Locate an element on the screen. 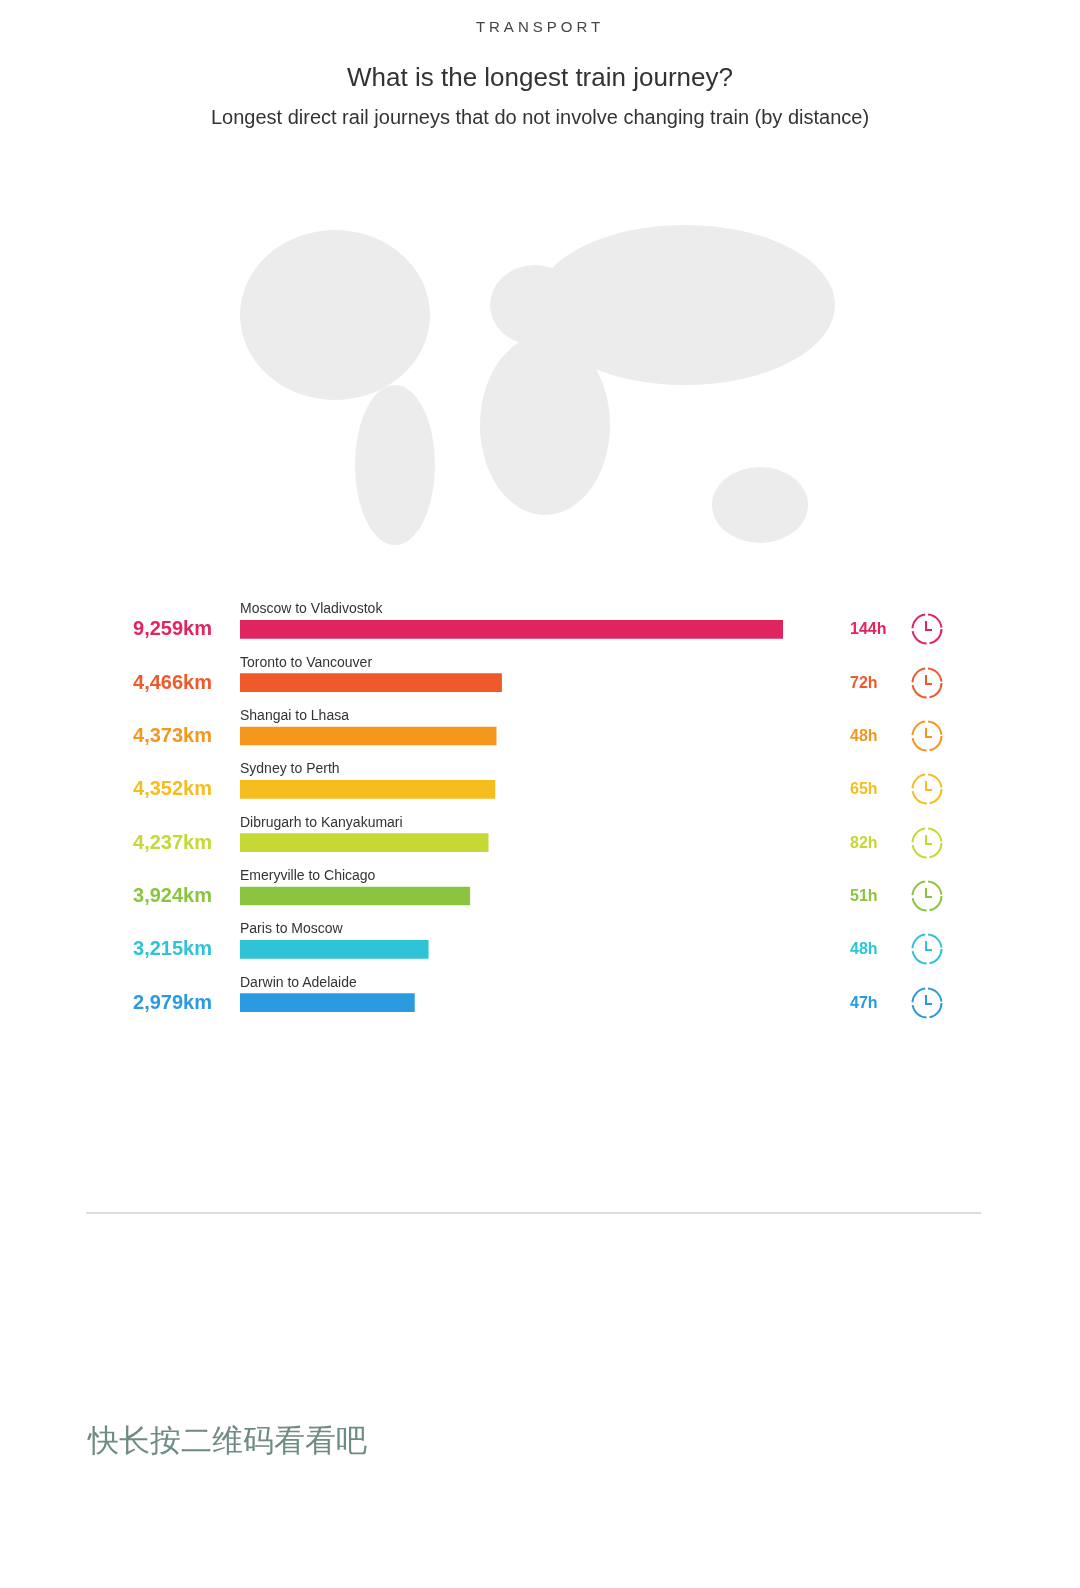  data-label: 4,352km is located at coordinates (172, 788).